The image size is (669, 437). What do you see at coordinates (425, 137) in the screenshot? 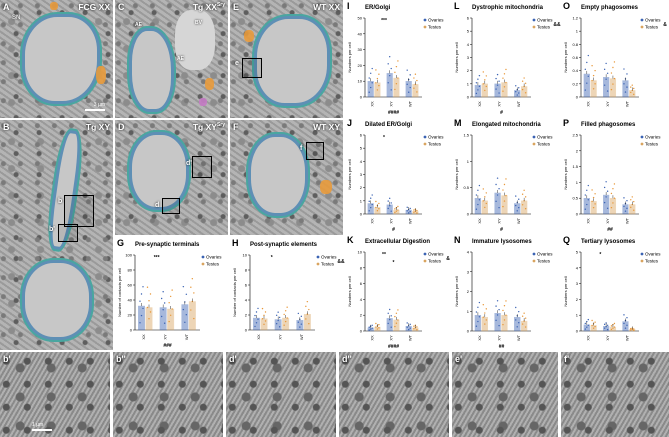
I see `chart-j-legend-marker` at bounding box center [425, 137].